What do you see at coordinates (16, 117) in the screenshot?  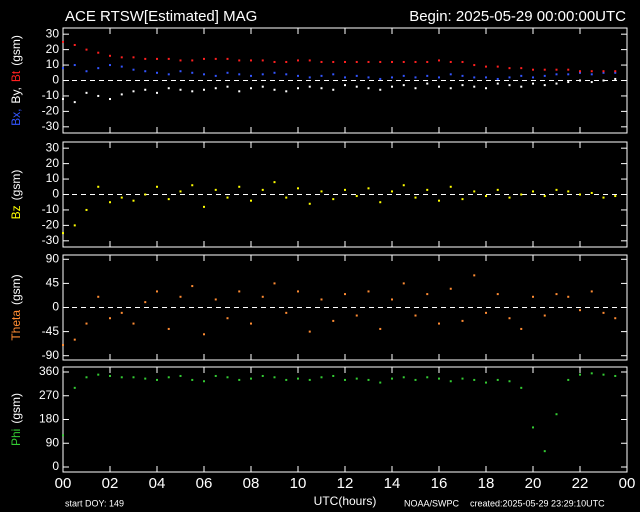 I see `y-axis-label-part: Bx,` at bounding box center [16, 117].